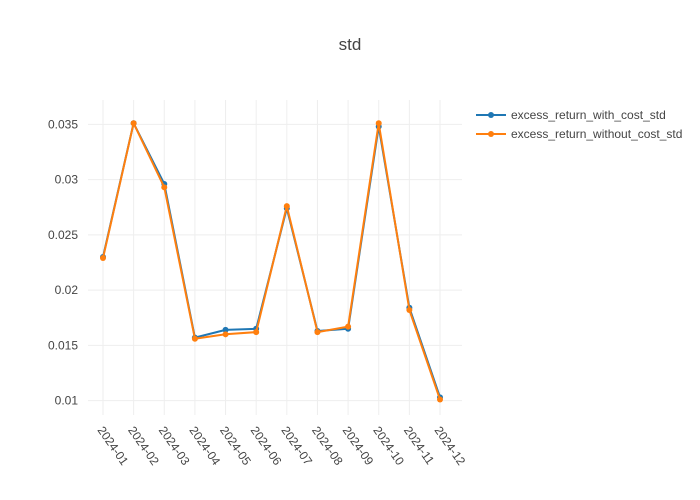  I want to click on y-tick-label: 0.01, so click(67, 401).